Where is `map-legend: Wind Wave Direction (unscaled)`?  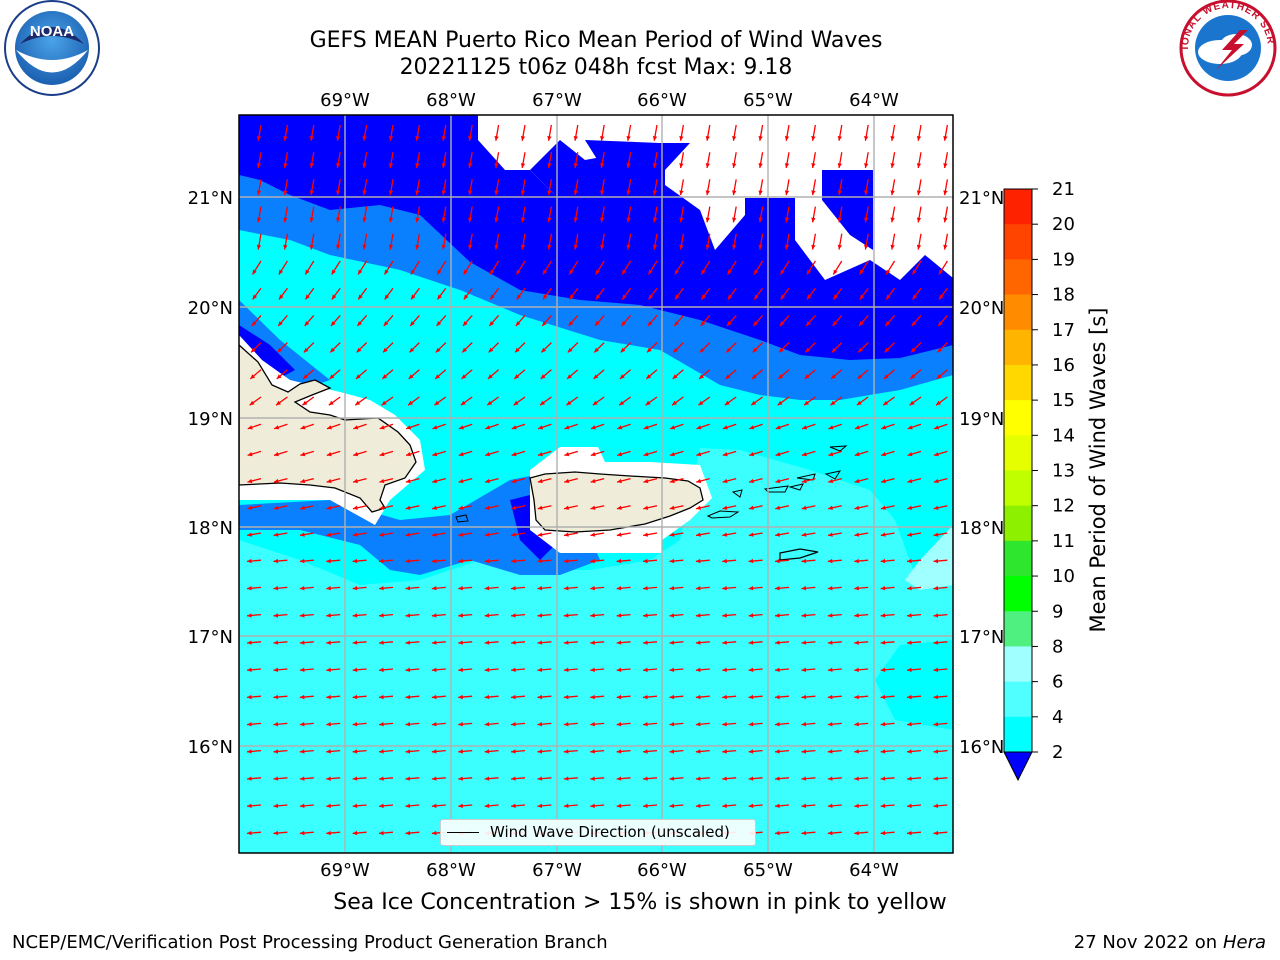
map-legend: Wind Wave Direction (unscaled) is located at coordinates (598, 832).